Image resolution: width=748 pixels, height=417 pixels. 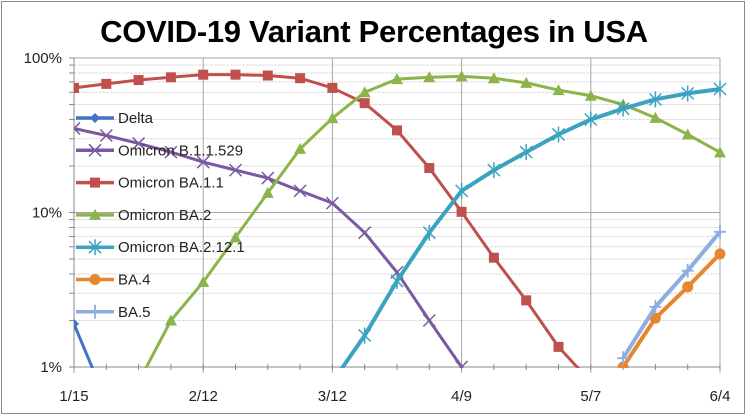 I want to click on legend-label: Delta, so click(x=136, y=118).